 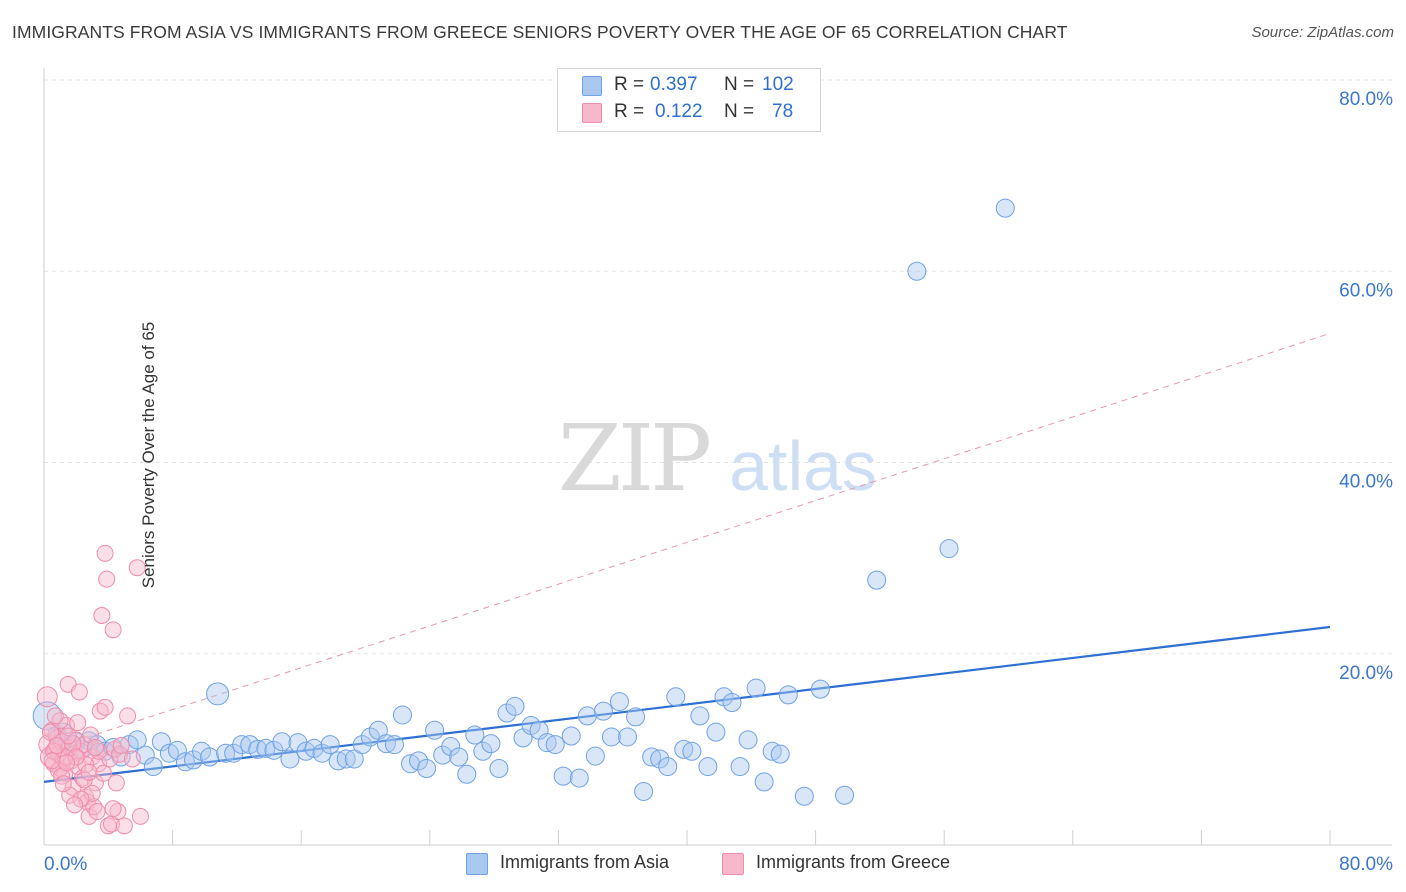 What do you see at coordinates (477, 864) in the screenshot?
I see `bottom-legend-swatch-asia` at bounding box center [477, 864].